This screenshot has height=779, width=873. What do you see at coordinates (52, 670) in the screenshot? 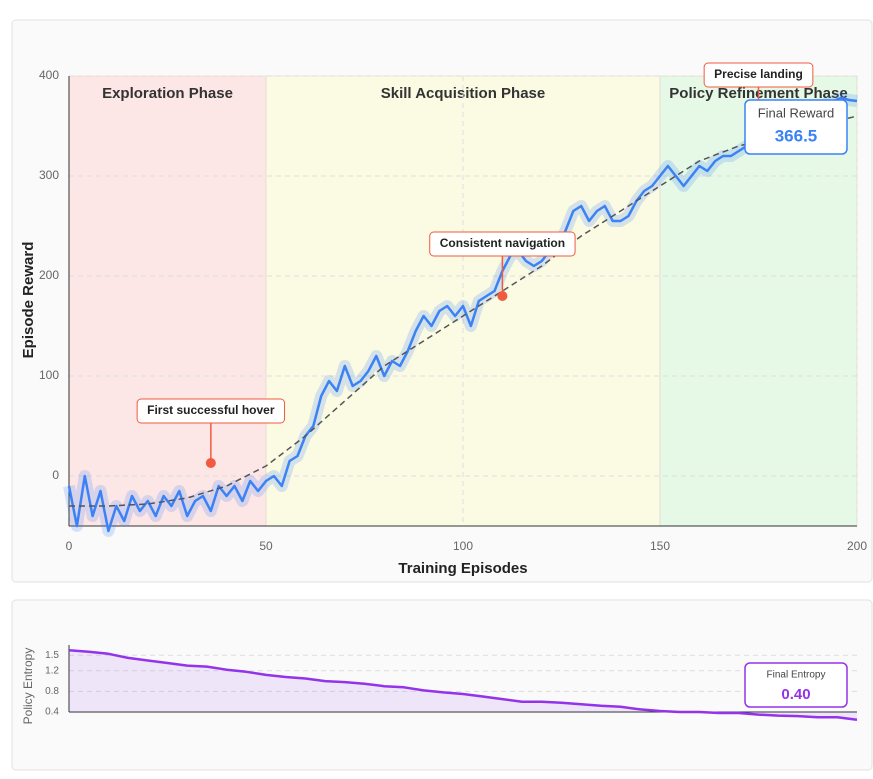
I see `y-tick-label: 1.2` at bounding box center [52, 670].